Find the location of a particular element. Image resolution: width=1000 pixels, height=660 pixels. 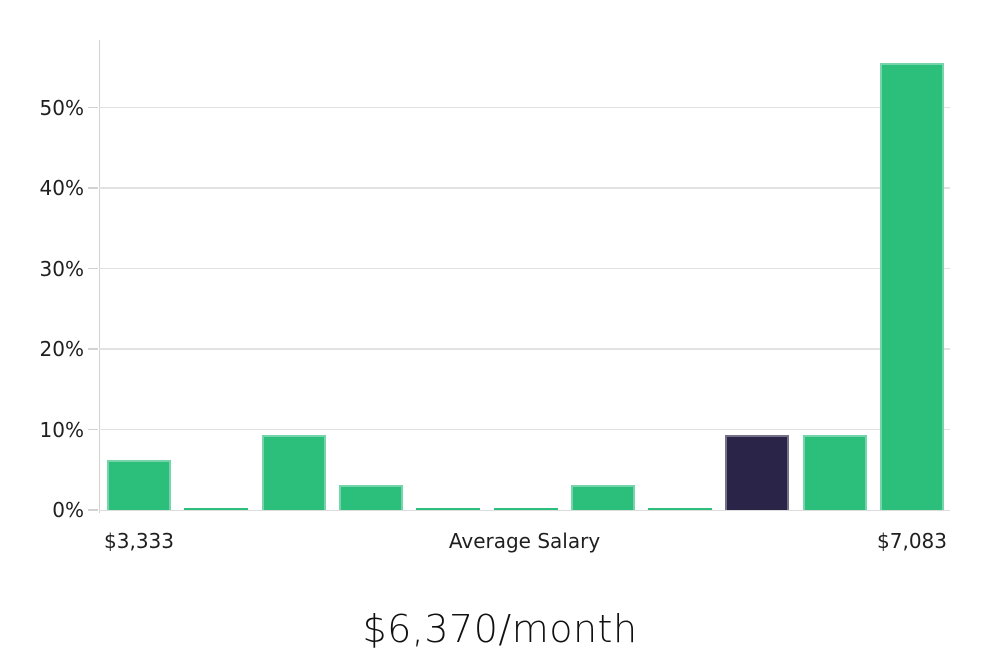

x-axis-label-center: Average Salary is located at coordinates (524, 541).